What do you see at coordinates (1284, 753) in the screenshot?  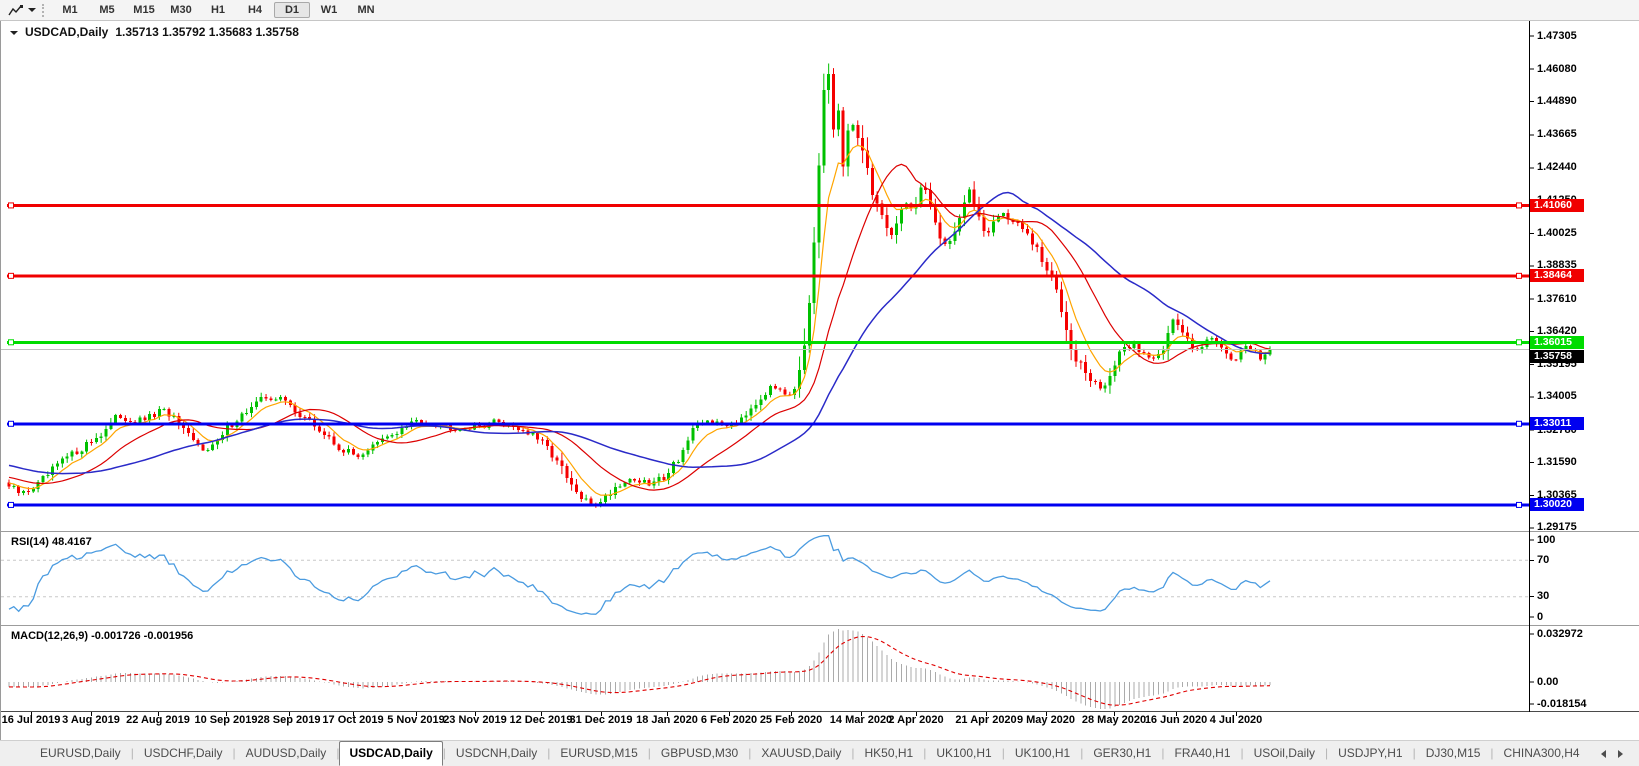 I see `tab-USOil-Daily: USOil,Daily` at bounding box center [1284, 753].